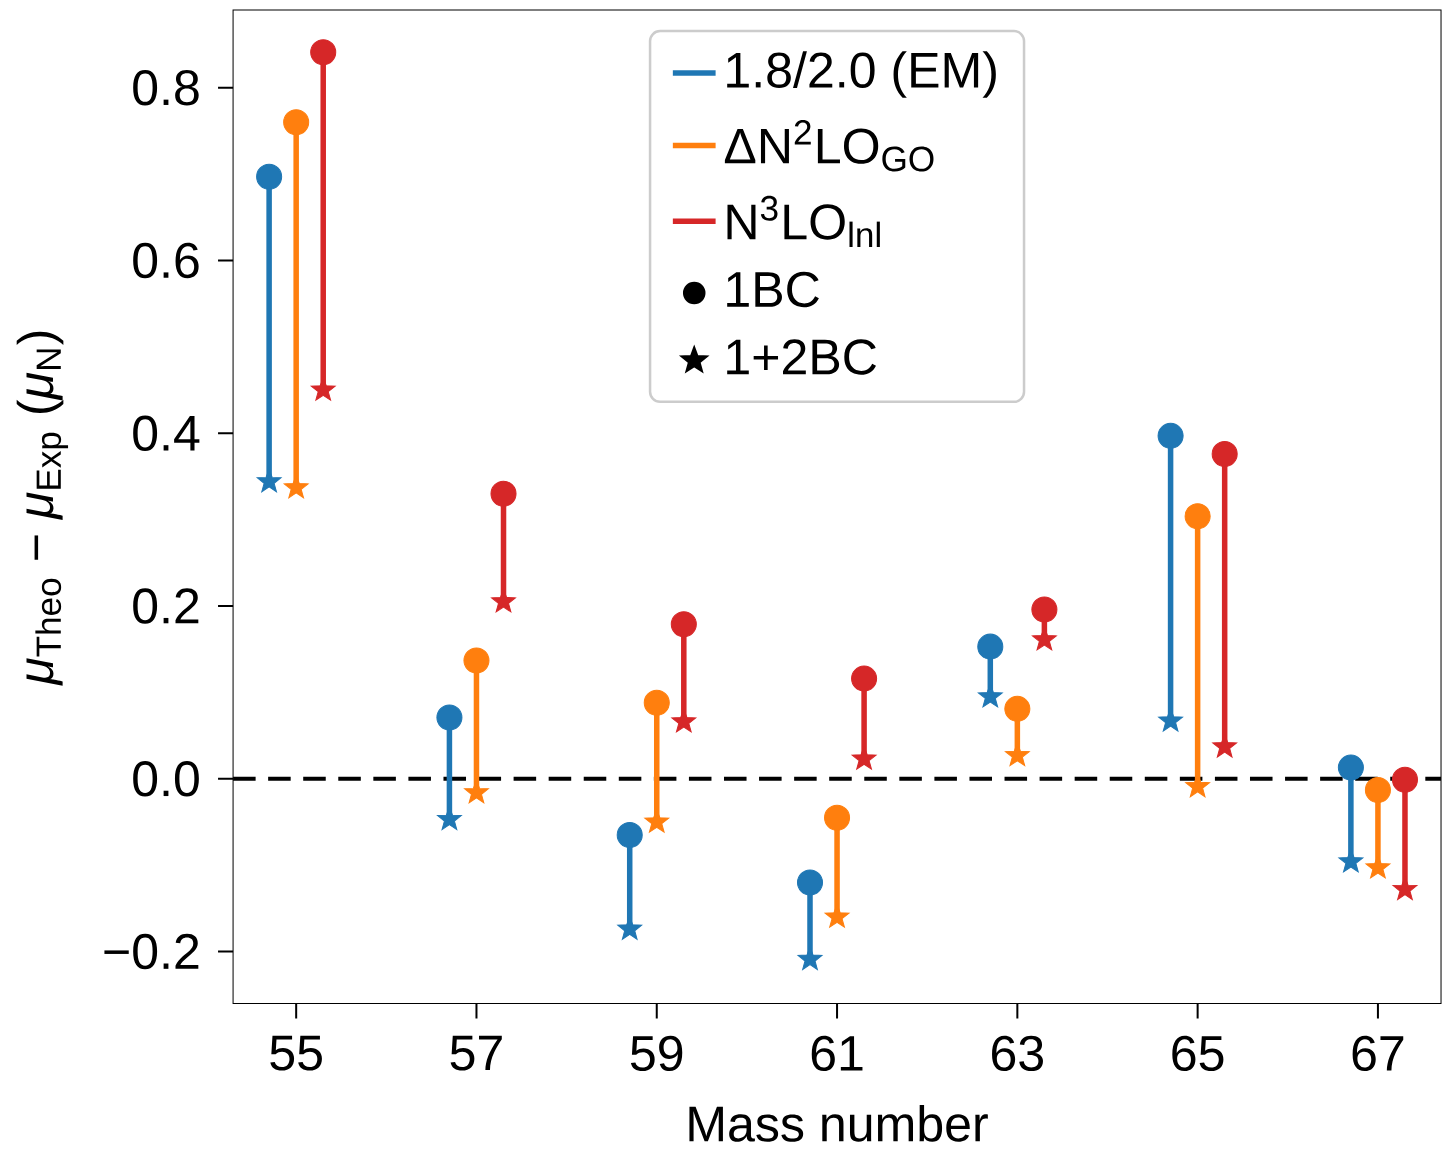  What do you see at coordinates (1198, 1053) in the screenshot?
I see `x-tick-label: 65` at bounding box center [1198, 1053].